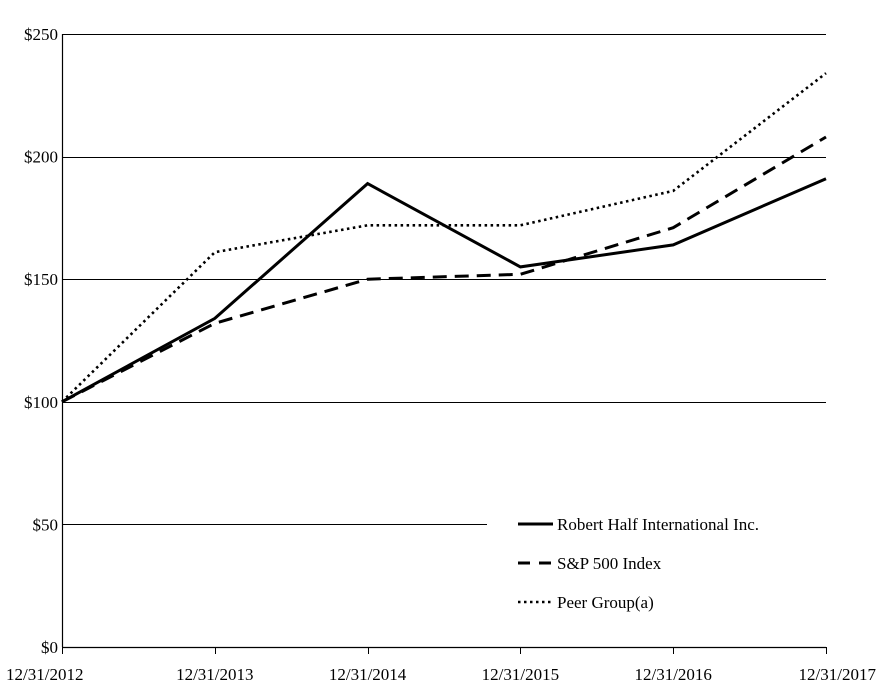 The image size is (880, 689). I want to click on y-tick-label: $50, so click(46, 524).